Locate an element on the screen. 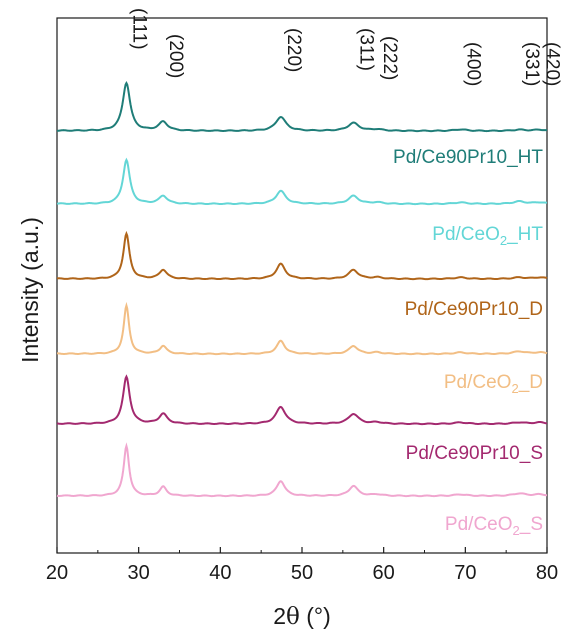  series-label: Pd/CeO2_S is located at coordinates (494, 526).